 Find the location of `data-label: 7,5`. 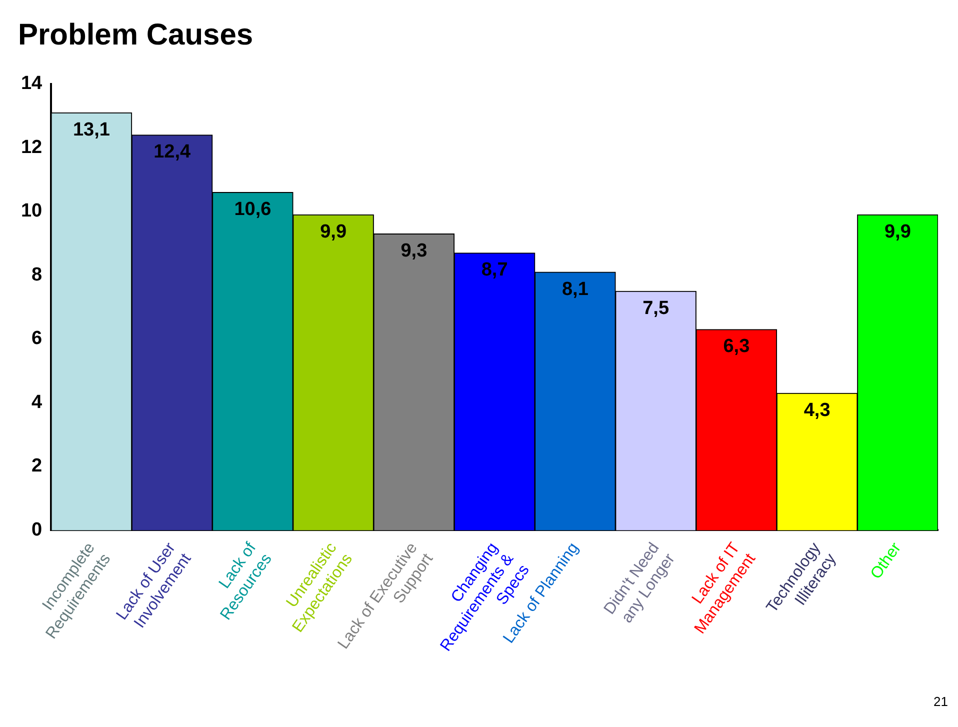

data-label: 7,5 is located at coordinates (656, 308).